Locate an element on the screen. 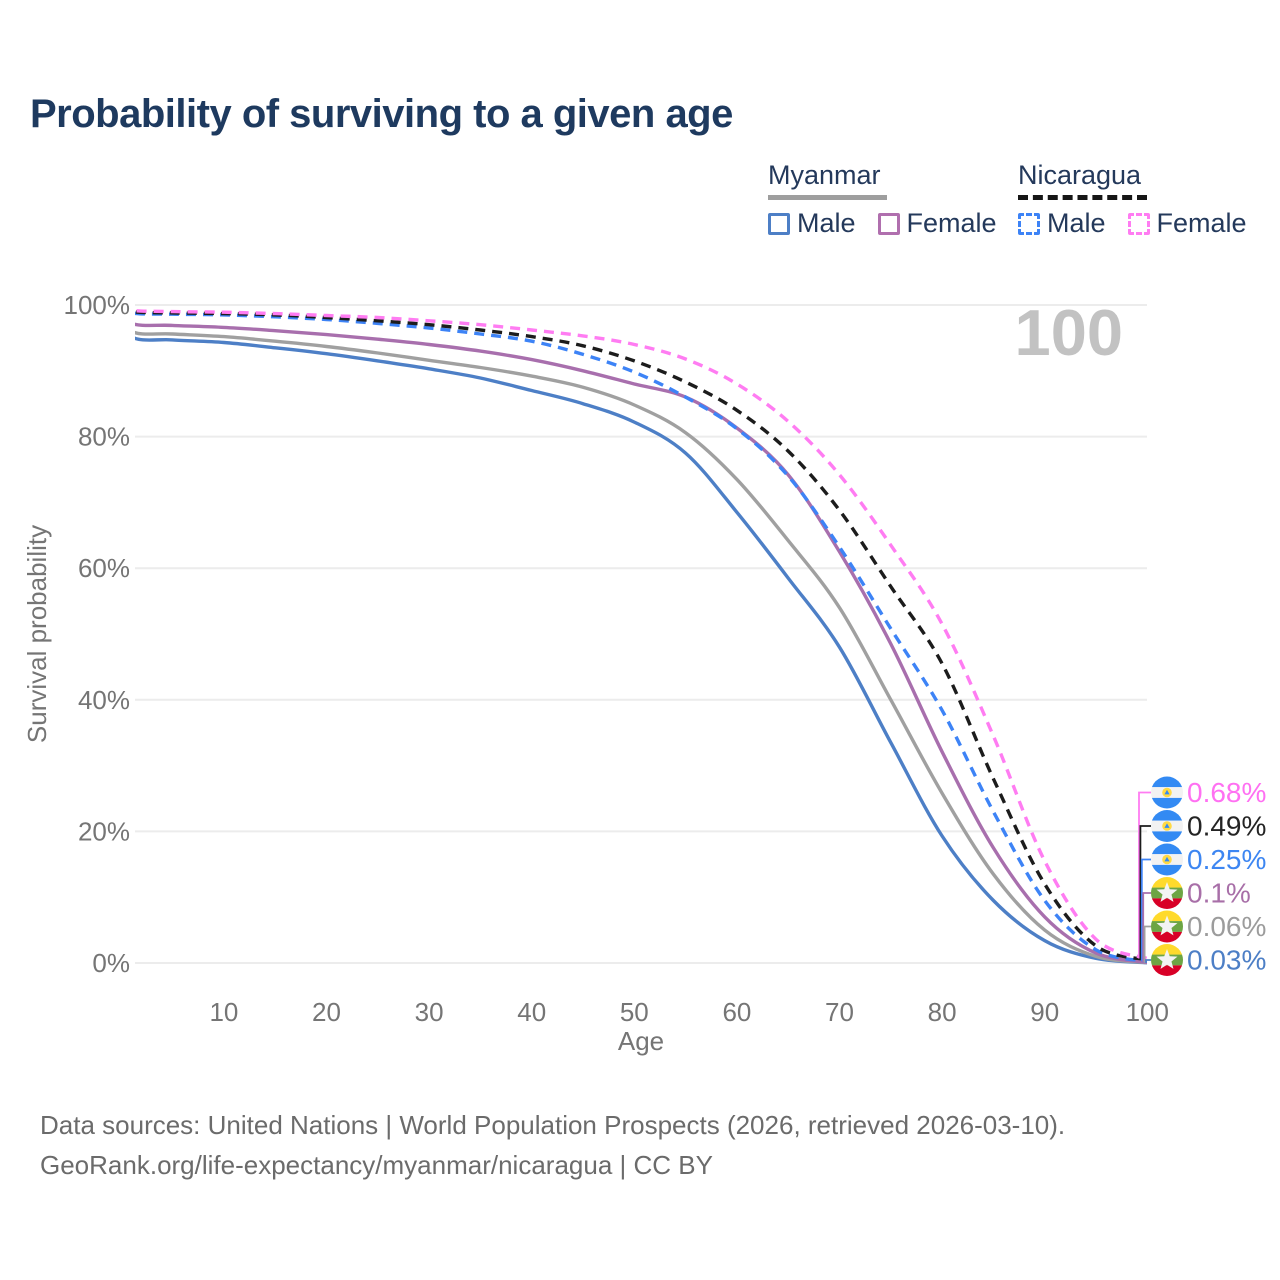  x-axis-tick-label: 20 is located at coordinates (326, 1012).